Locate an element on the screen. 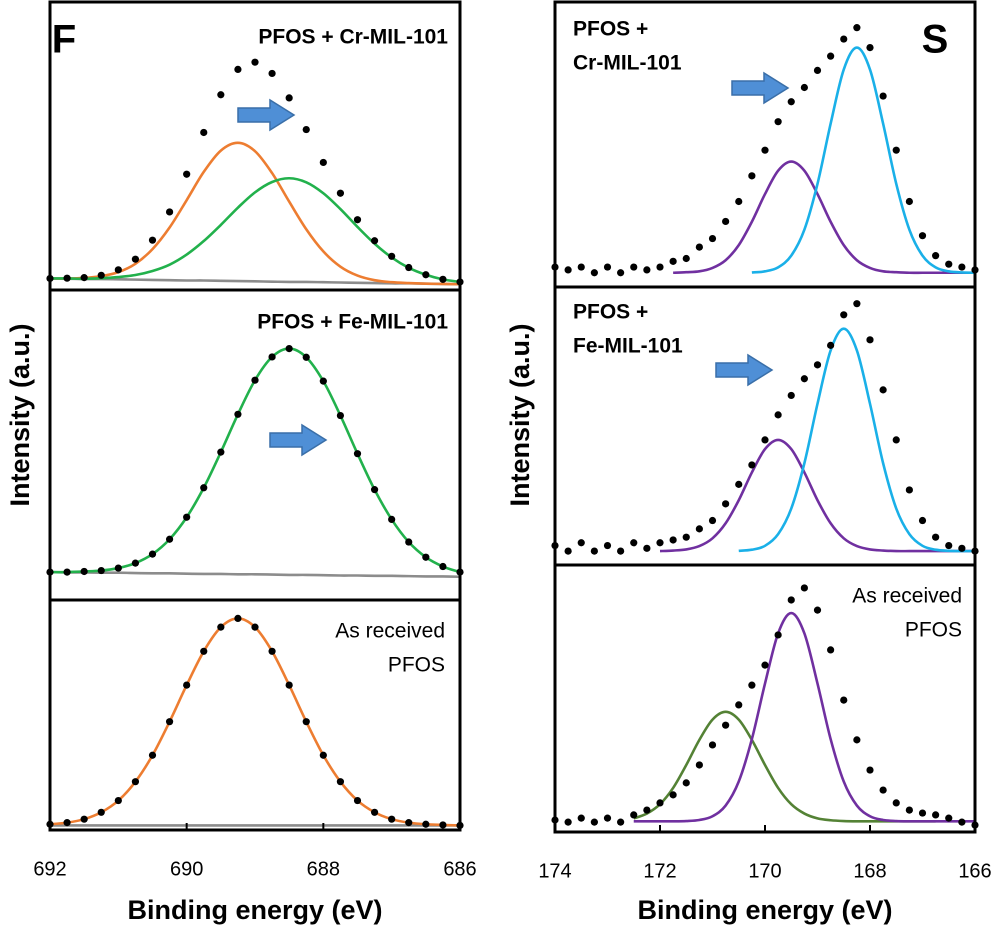 Image resolution: width=1000 pixels, height=937 pixels. panel-label: S is located at coordinates (935, 40).